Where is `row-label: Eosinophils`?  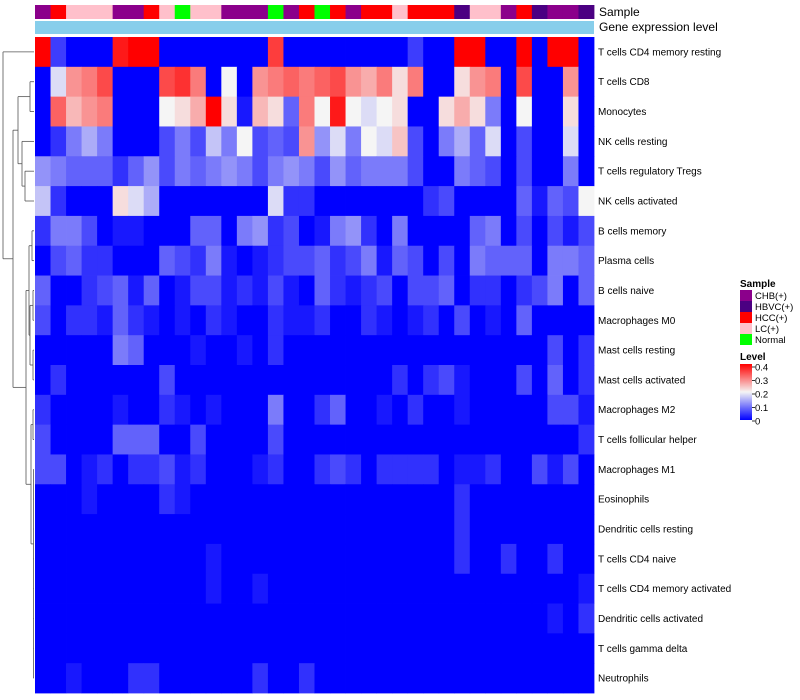 row-label: Eosinophils is located at coordinates (623, 500).